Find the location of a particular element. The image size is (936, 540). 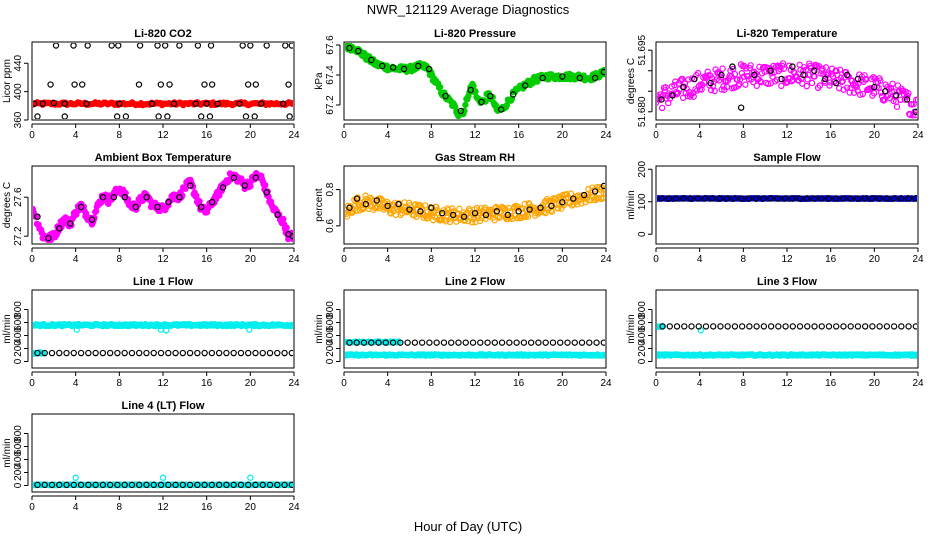

y-axis-label: ml/min is located at coordinates (319, 328).